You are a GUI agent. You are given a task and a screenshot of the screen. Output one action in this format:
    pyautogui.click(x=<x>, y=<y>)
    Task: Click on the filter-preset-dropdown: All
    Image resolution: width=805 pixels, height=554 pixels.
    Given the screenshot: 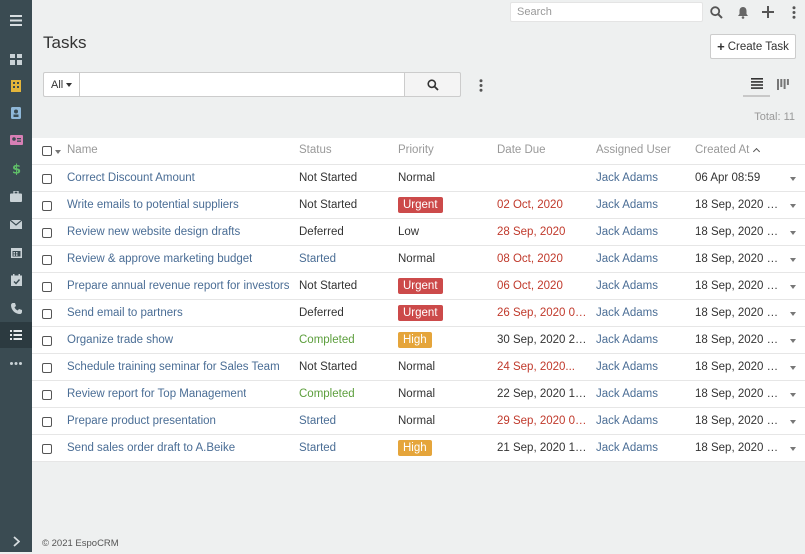 What is the action you would take?
    pyautogui.click(x=61, y=84)
    